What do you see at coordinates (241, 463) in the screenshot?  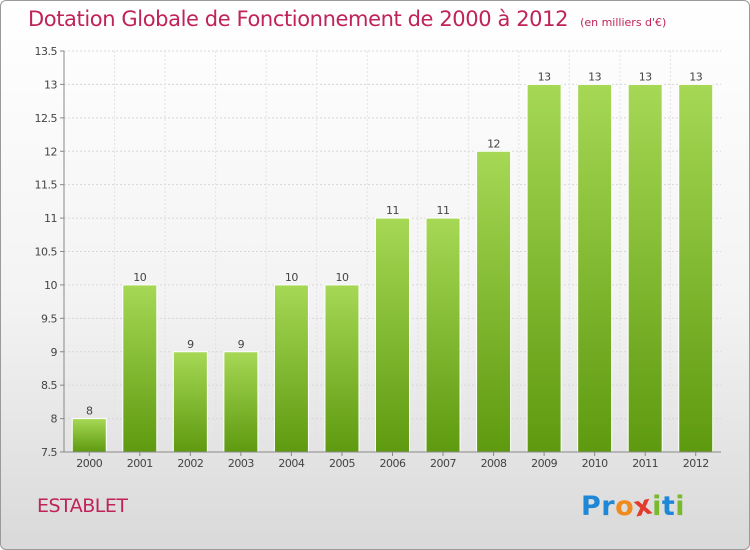 I see `x-tick-label: 2003` at bounding box center [241, 463].